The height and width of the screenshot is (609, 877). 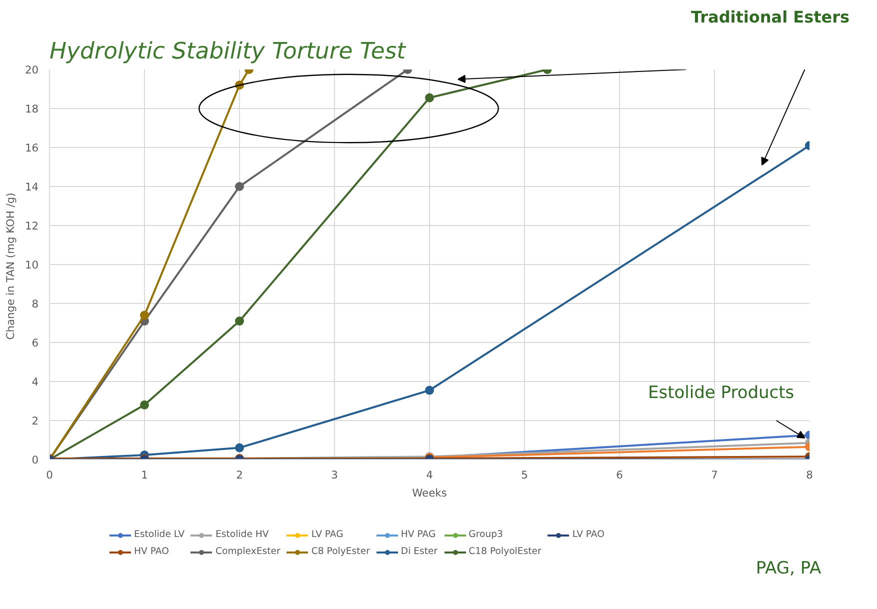 What do you see at coordinates (430, 475) in the screenshot?
I see `x-tick-label: 4` at bounding box center [430, 475].